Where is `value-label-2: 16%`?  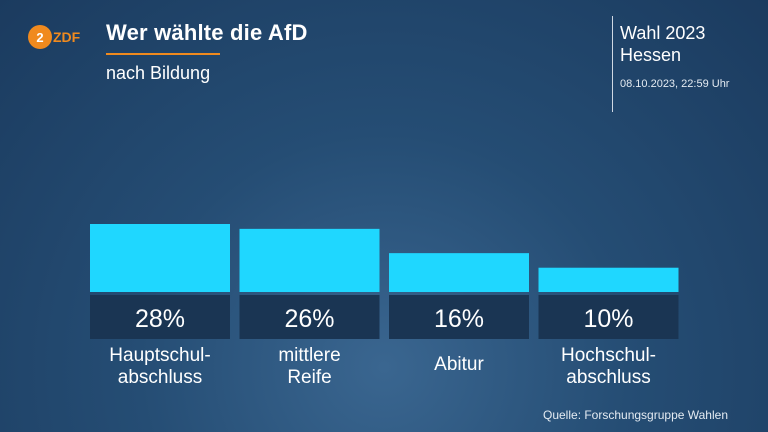 value-label-2: 16% is located at coordinates (459, 319).